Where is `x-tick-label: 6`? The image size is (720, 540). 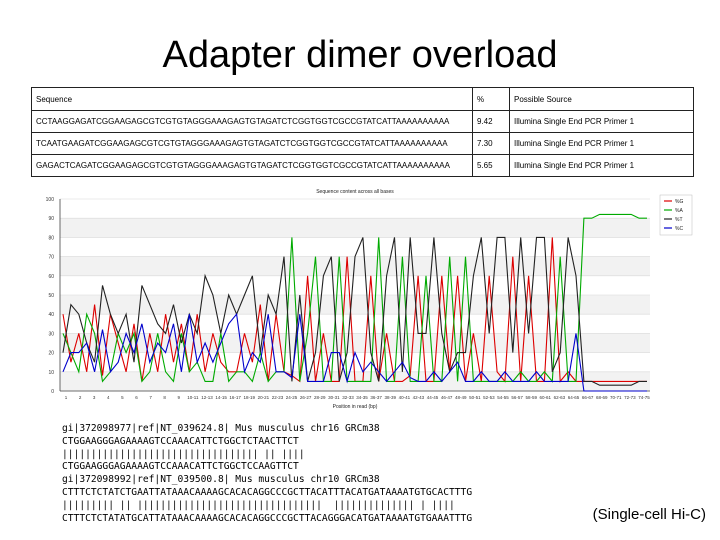
x-tick-label: 6 is located at coordinates (136, 397).